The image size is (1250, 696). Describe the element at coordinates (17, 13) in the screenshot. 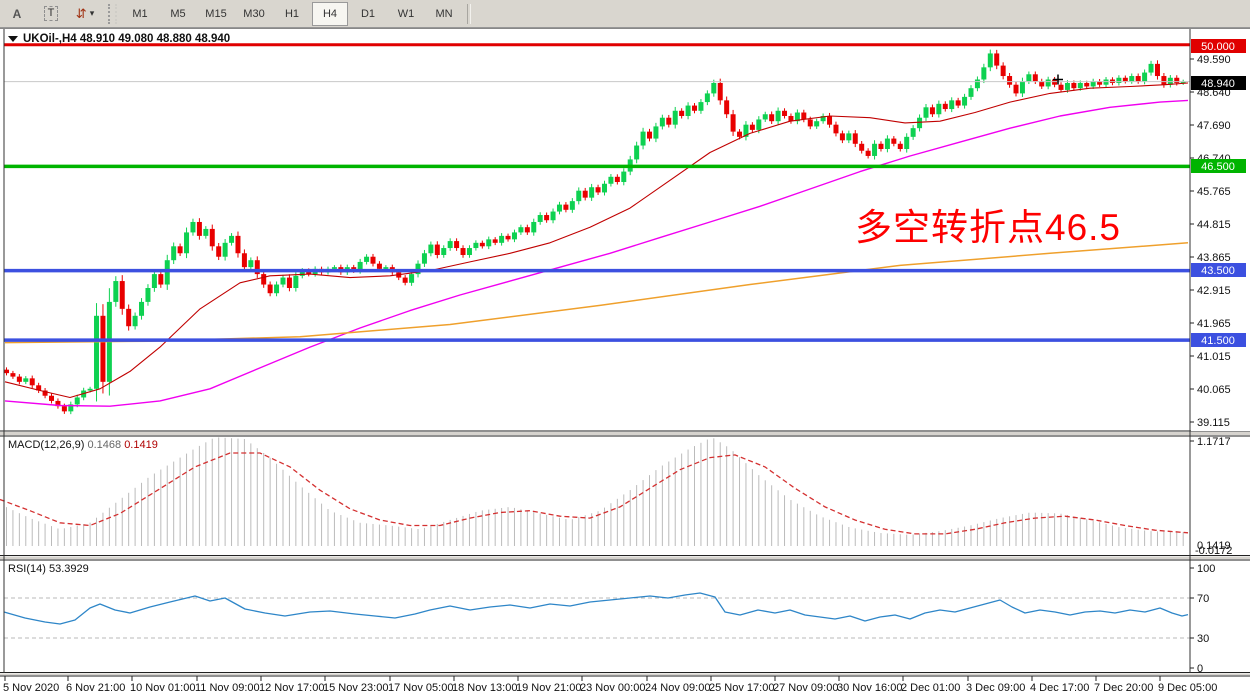

I see `arrow-tool-button: A` at that location.